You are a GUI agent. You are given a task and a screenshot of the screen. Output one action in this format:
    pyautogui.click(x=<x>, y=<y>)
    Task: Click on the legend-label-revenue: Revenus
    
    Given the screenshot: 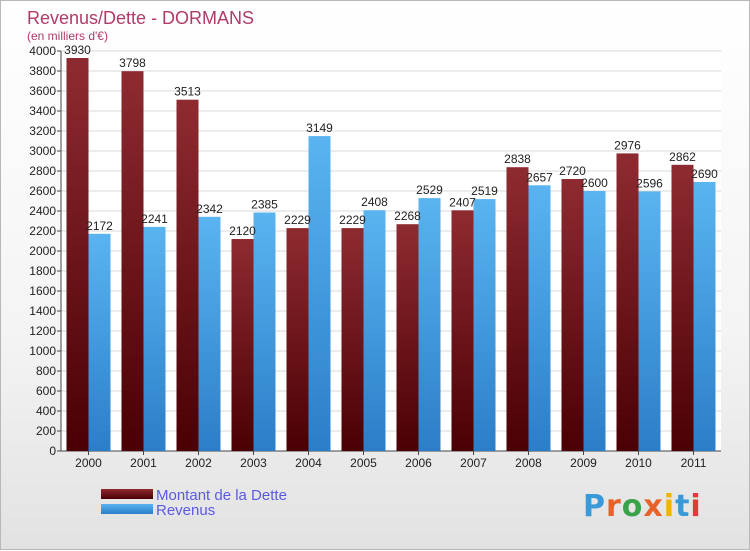 What is the action you would take?
    pyautogui.click(x=185, y=510)
    